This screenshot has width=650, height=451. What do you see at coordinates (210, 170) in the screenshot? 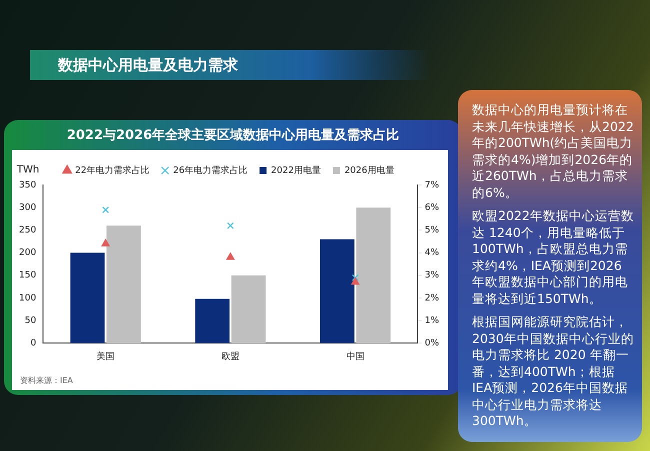
I see `legend-label: 26年电力需求占比` at bounding box center [210, 170].